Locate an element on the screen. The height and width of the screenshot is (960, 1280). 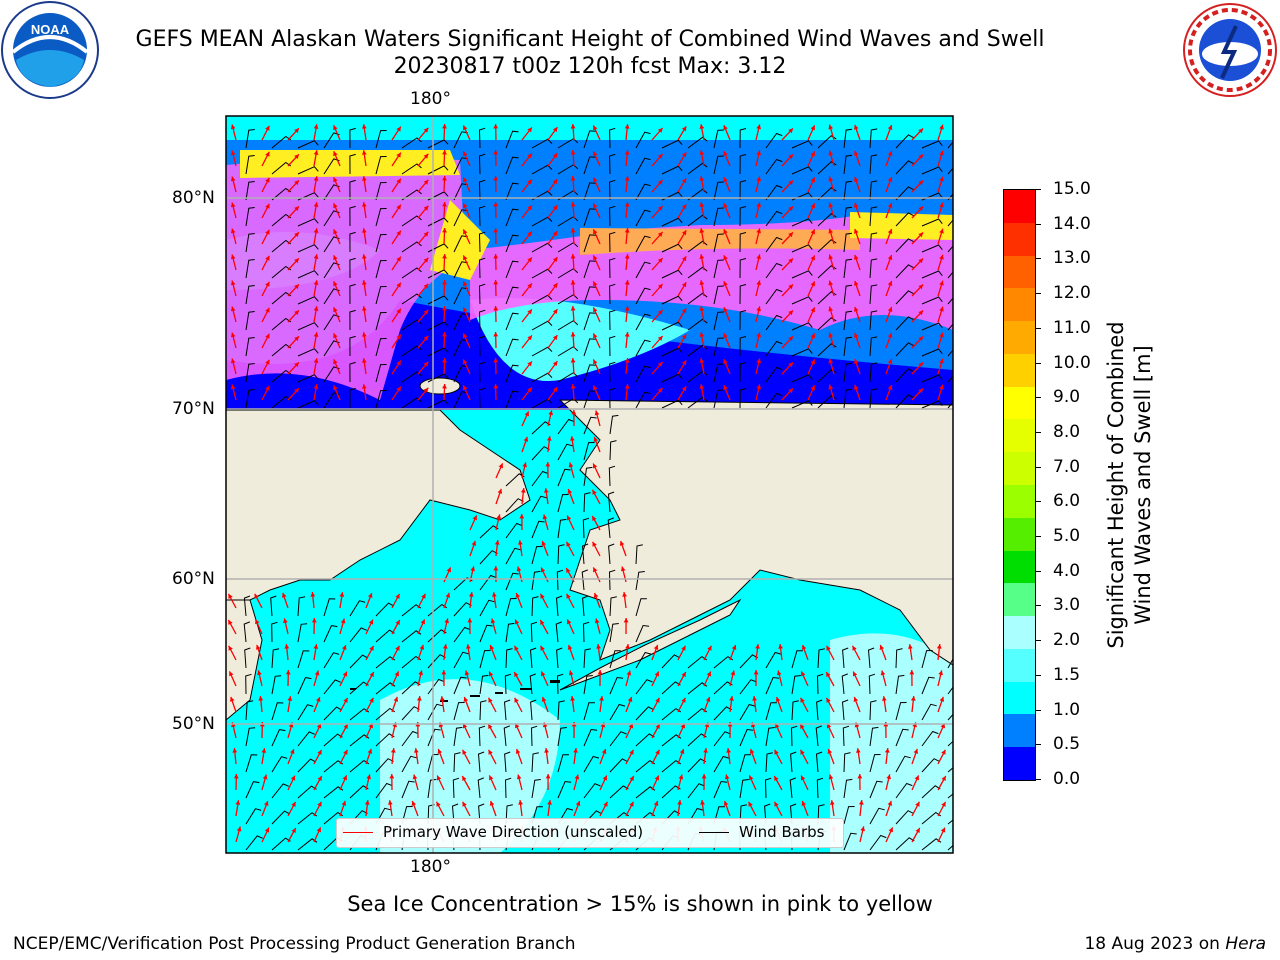
lat-label-60: 60°N is located at coordinates (193, 579).